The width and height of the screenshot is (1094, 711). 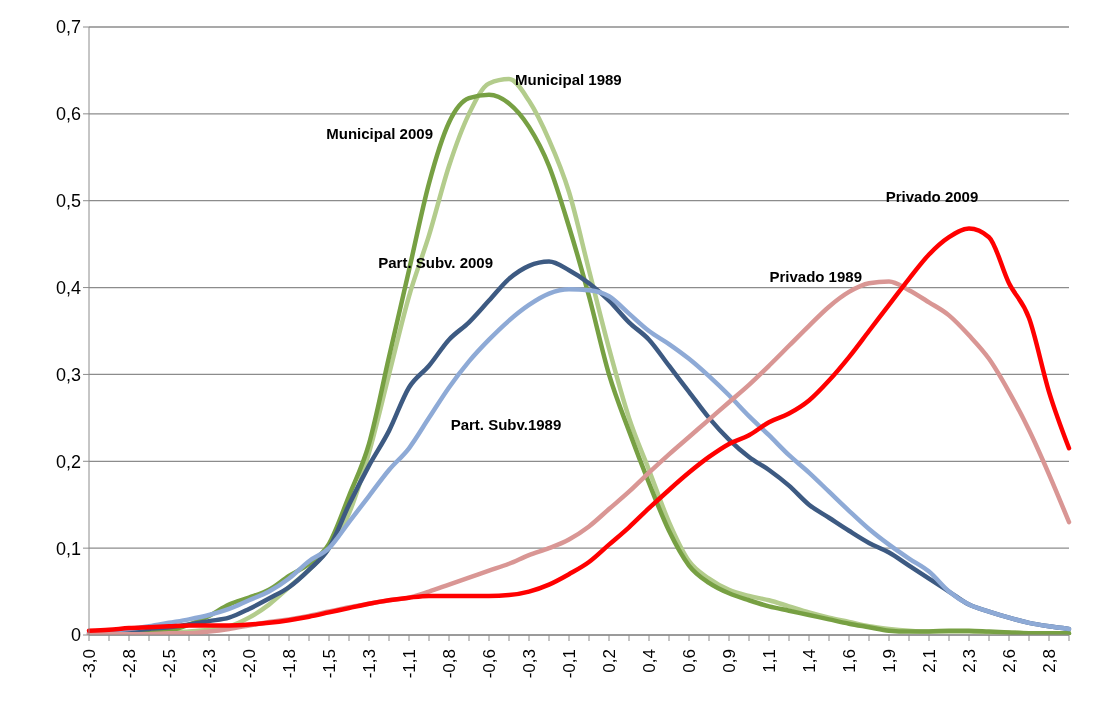 What do you see at coordinates (529, 664) in the screenshot?
I see `x-tick-label: -0,3` at bounding box center [529, 664].